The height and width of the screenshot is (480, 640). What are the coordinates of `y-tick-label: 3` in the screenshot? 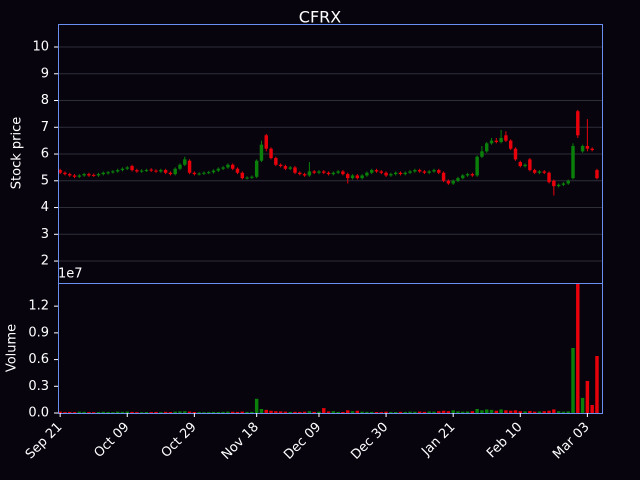 It's located at (45, 234).